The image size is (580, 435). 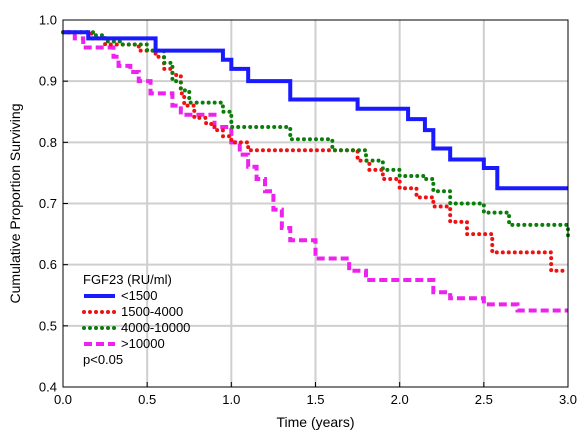 I want to click on x-tick-label: 3.0, so click(x=568, y=399).